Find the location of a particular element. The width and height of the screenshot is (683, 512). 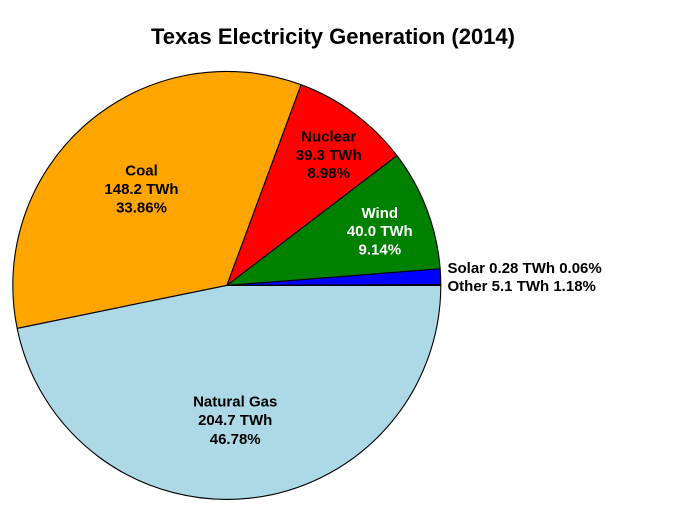

svg-text: Nuclear is located at coordinates (328, 137).